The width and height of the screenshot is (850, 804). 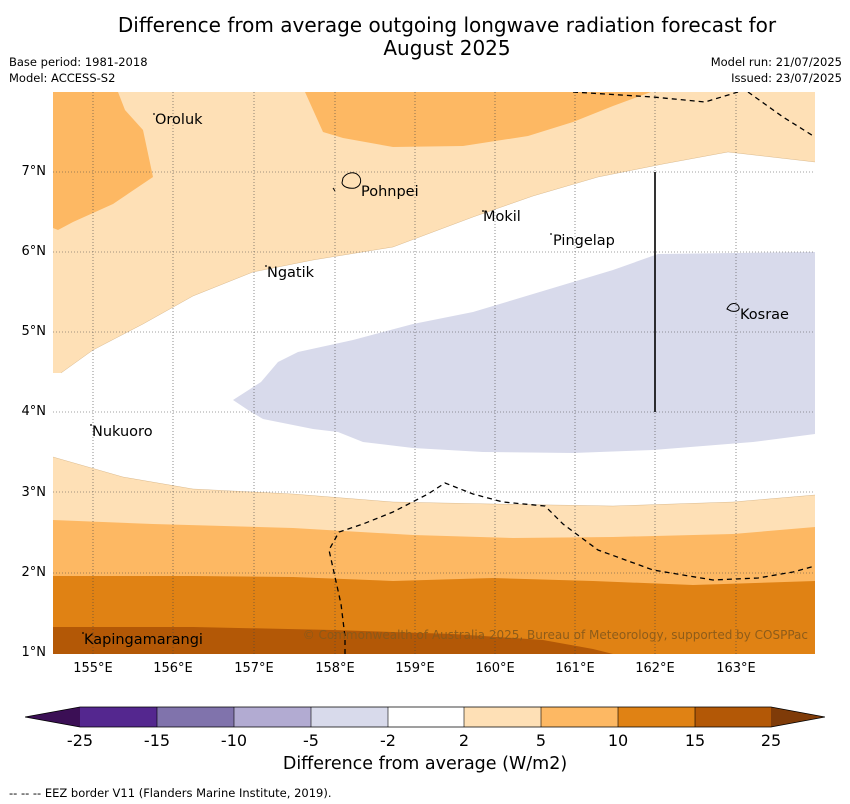 I want to click on label-kapingamarangi: Kapingamarangi, so click(x=143, y=640).